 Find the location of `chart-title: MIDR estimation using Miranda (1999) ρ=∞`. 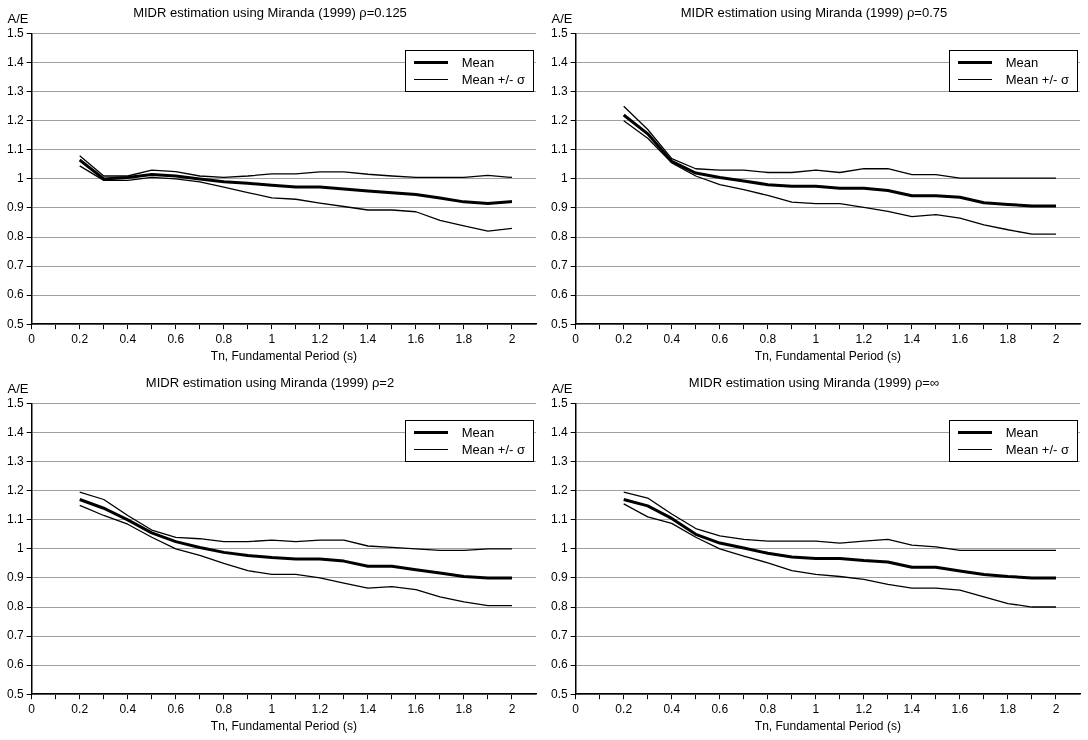

chart-title: MIDR estimation using Miranda (1999) ρ=∞ is located at coordinates (814, 383).